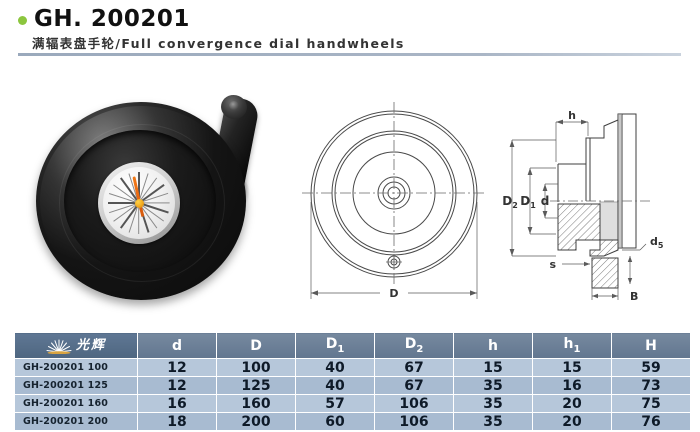 Image resolution: width=700 pixels, height=432 pixels. I want to click on gauge-hub, so click(139, 203).